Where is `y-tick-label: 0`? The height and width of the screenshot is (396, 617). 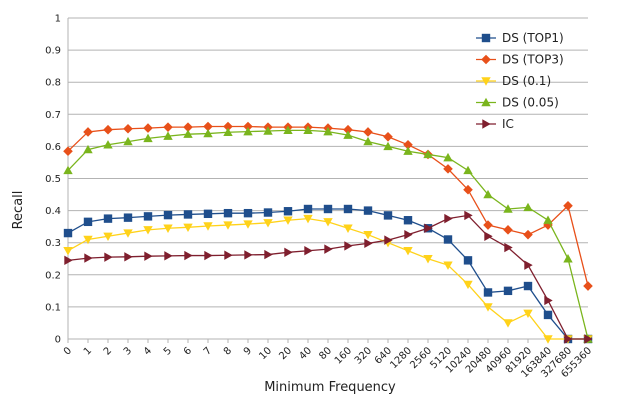
y-tick-label: 0 is located at coordinates (58, 340).